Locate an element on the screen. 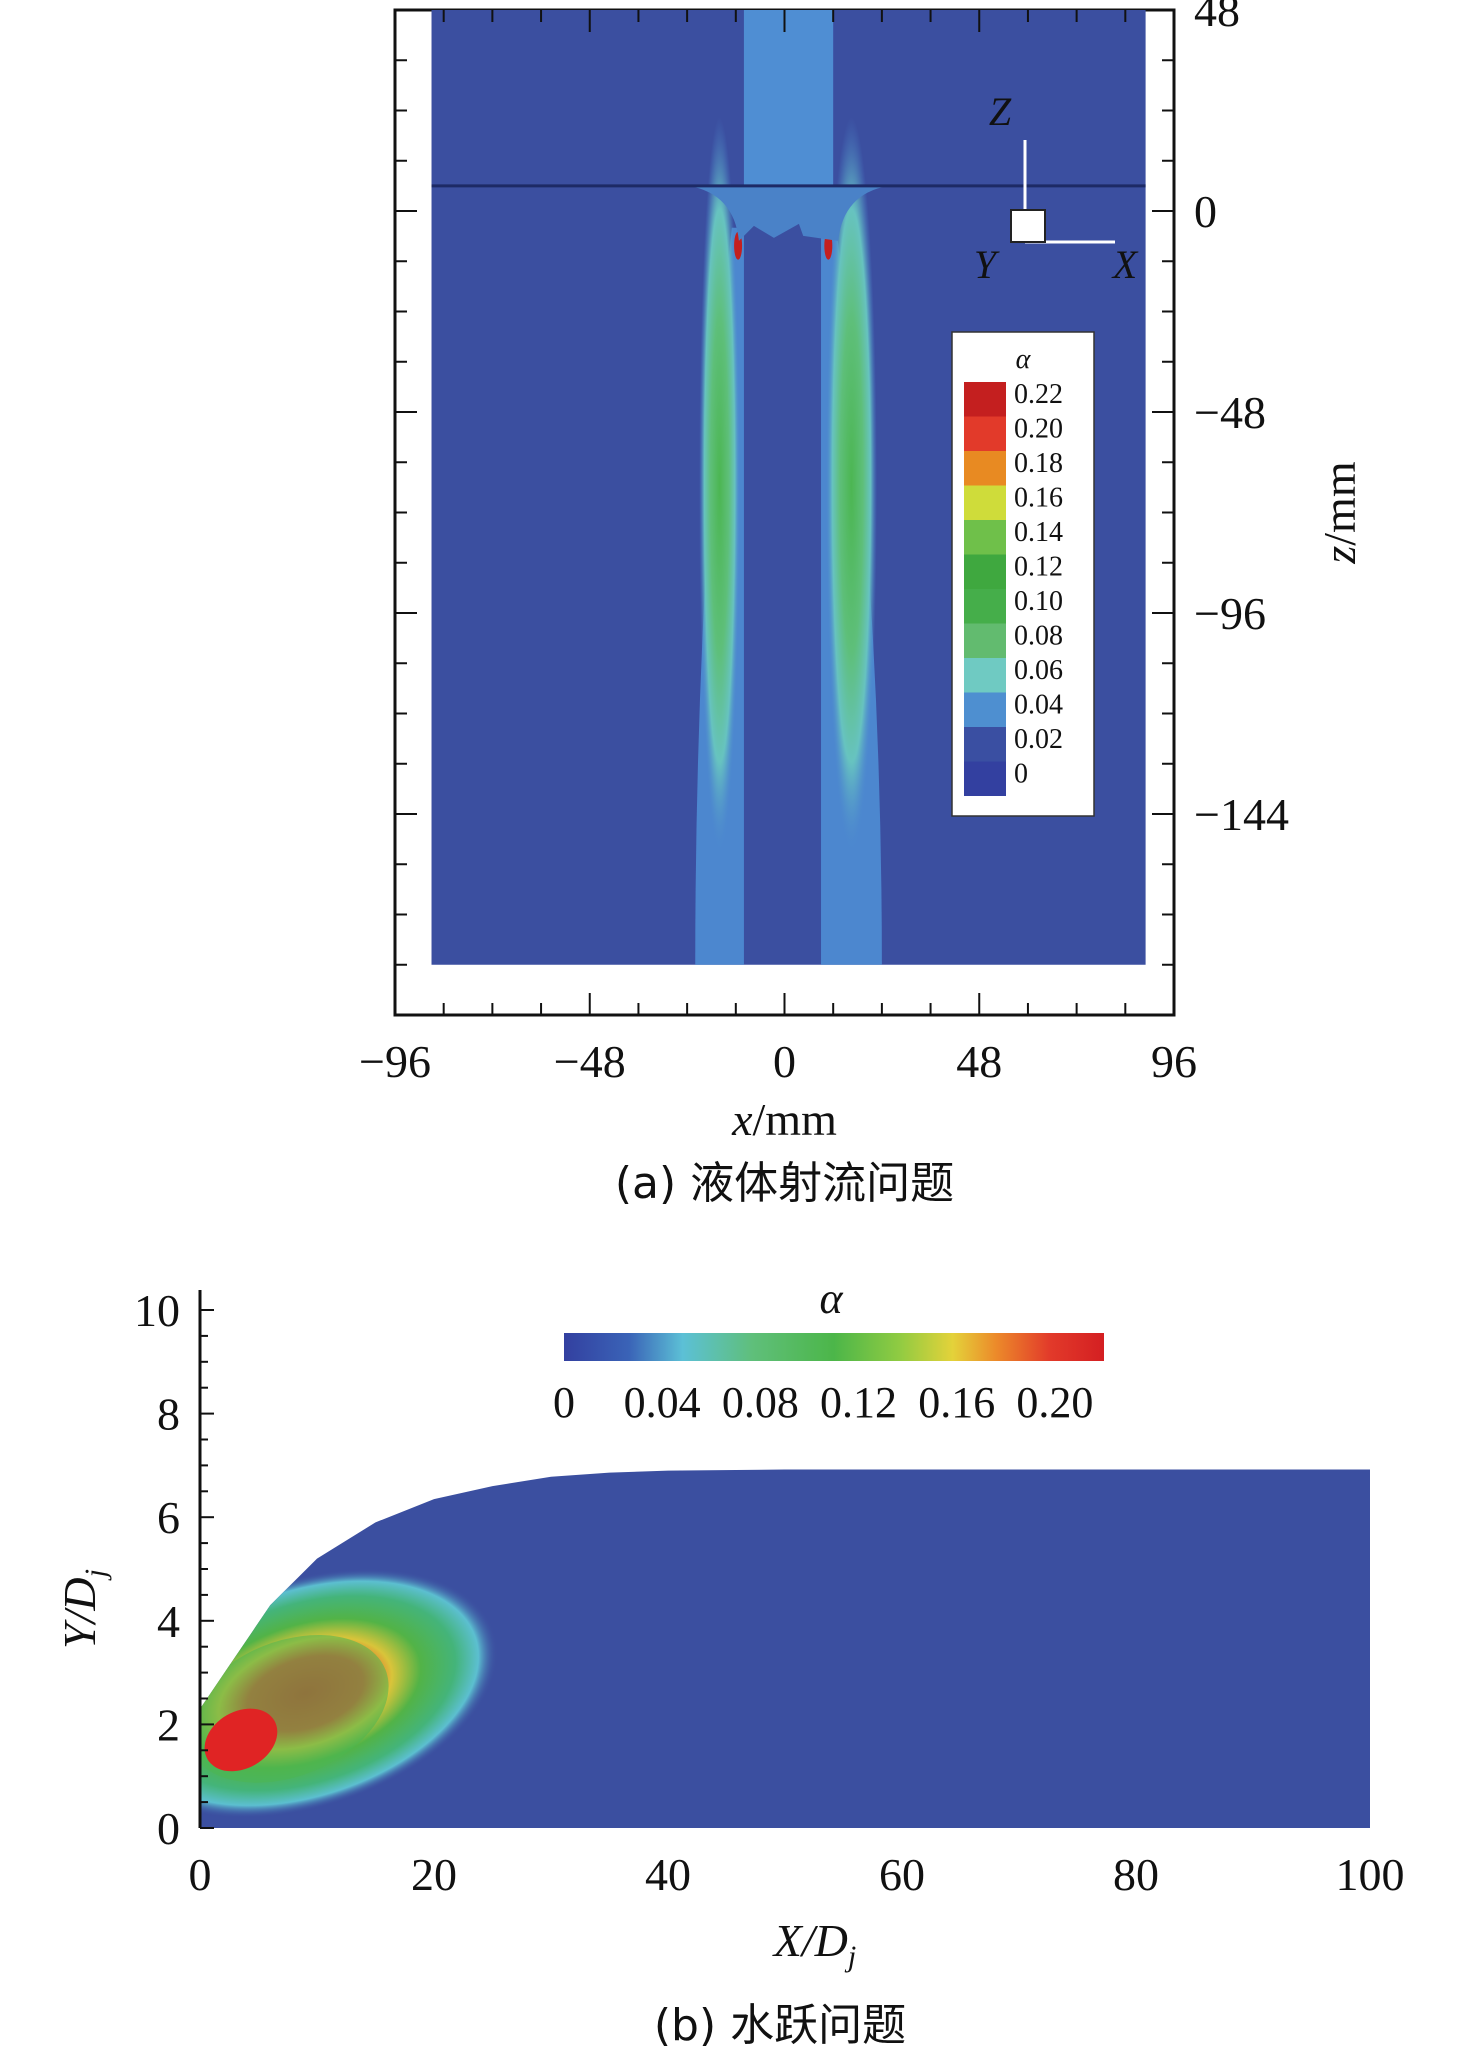 The height and width of the screenshot is (2061, 1476). nozzle-jet is located at coordinates (788, 98).